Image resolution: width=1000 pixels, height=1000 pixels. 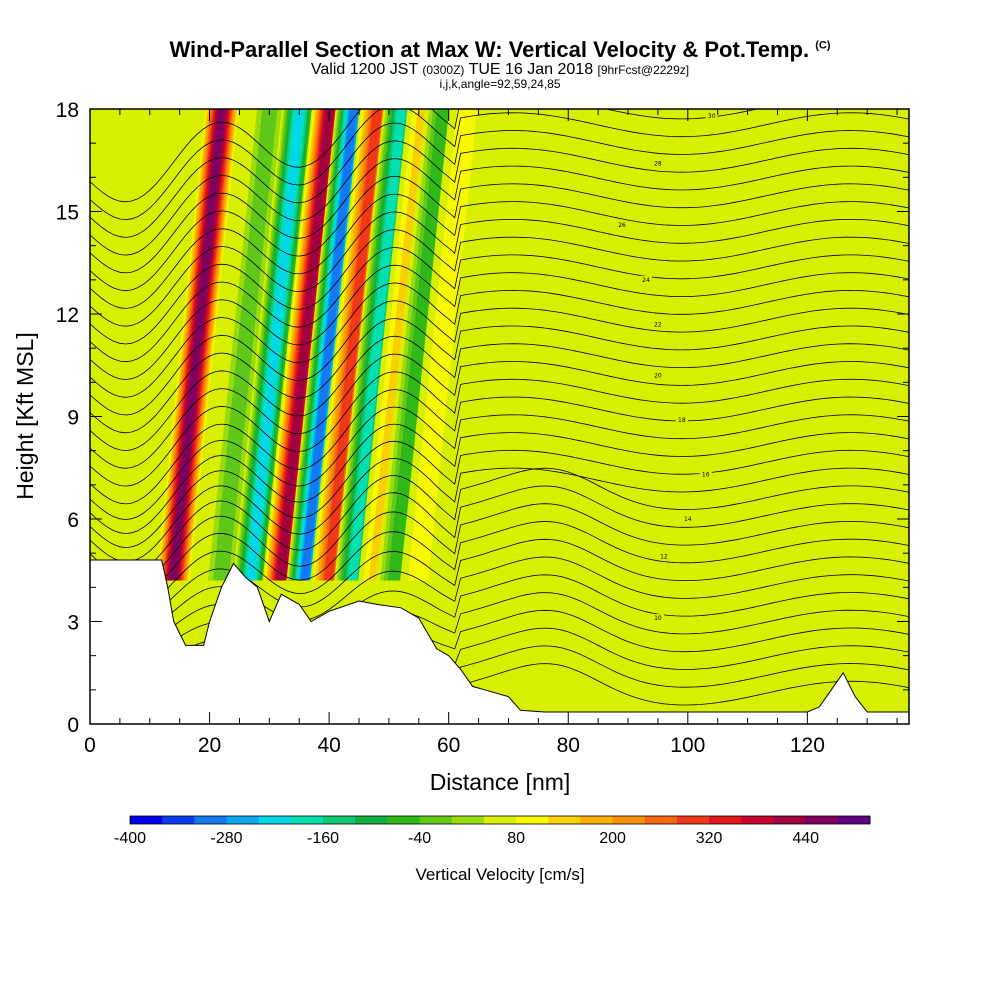 I want to click on y-tick-label: 18, so click(x=67, y=110).